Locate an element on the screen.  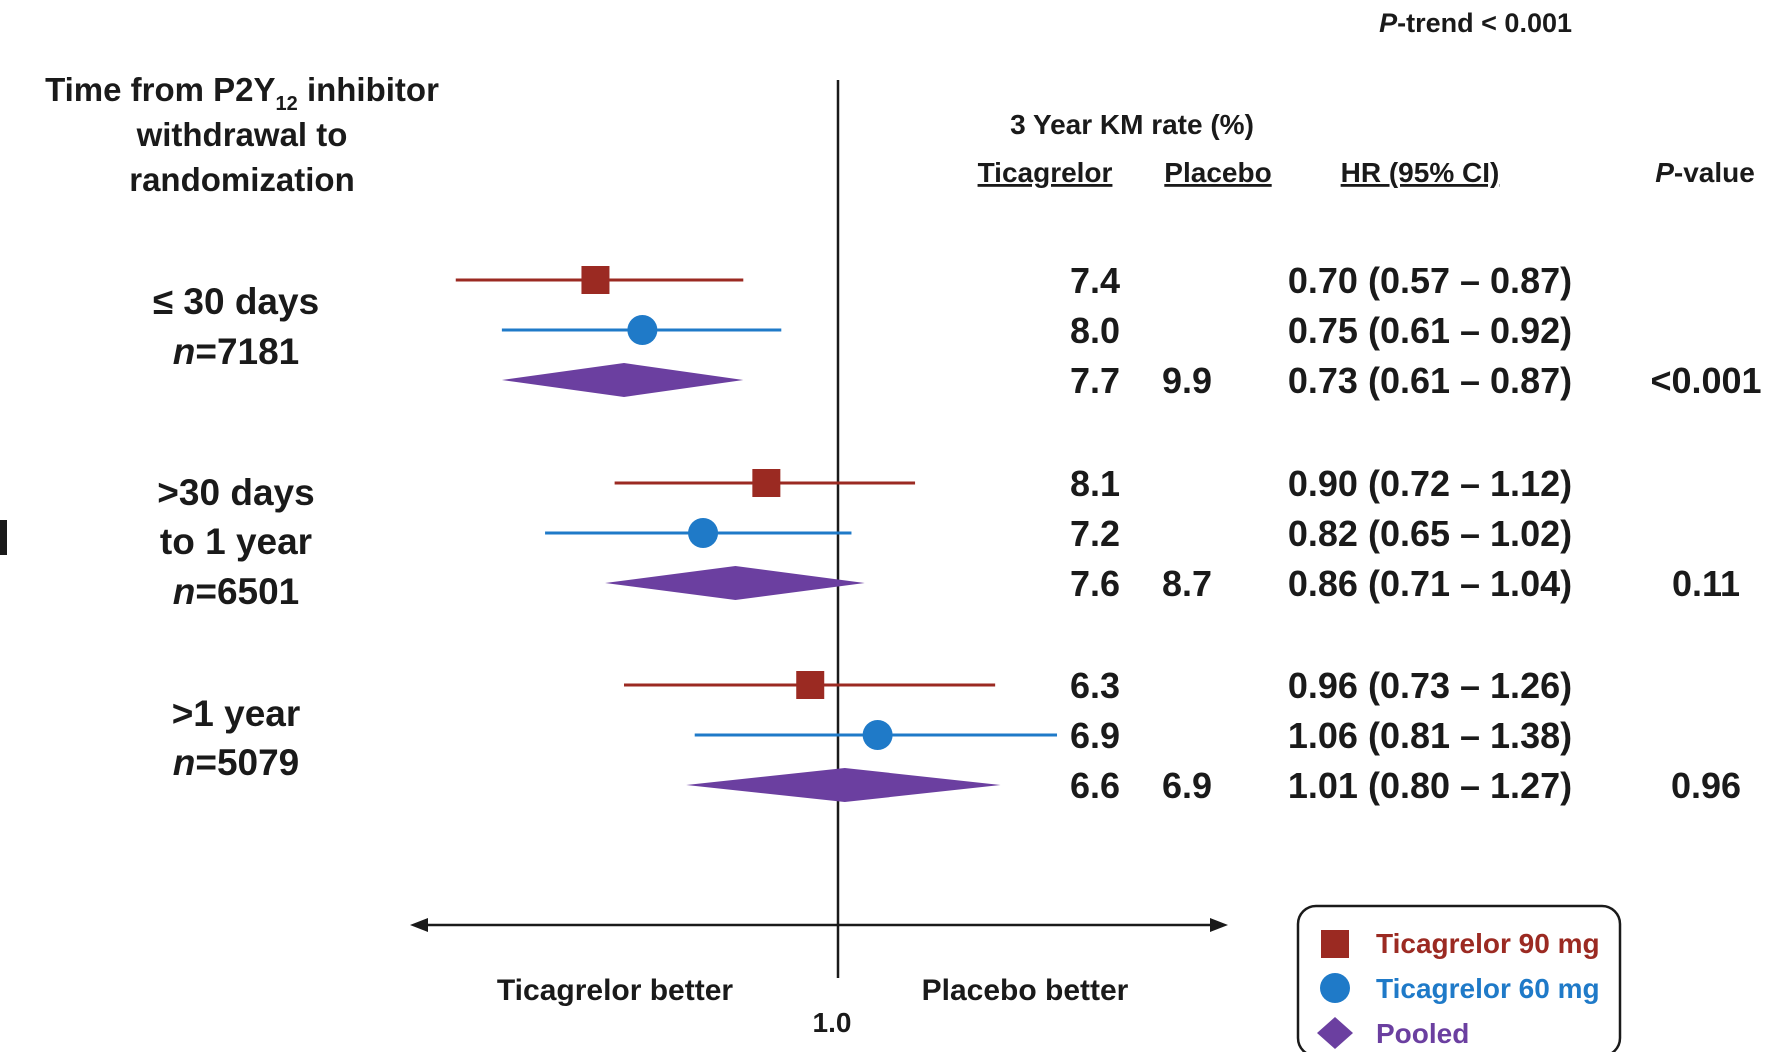
ticagrelor-rate-cell: 6.6 is located at coordinates (1095, 785).